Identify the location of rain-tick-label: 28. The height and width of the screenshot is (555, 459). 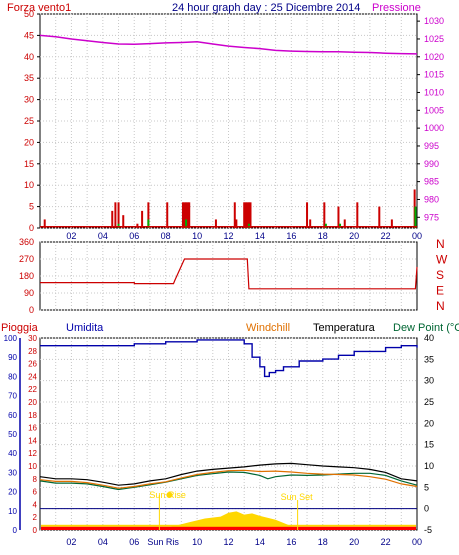
(32, 351).